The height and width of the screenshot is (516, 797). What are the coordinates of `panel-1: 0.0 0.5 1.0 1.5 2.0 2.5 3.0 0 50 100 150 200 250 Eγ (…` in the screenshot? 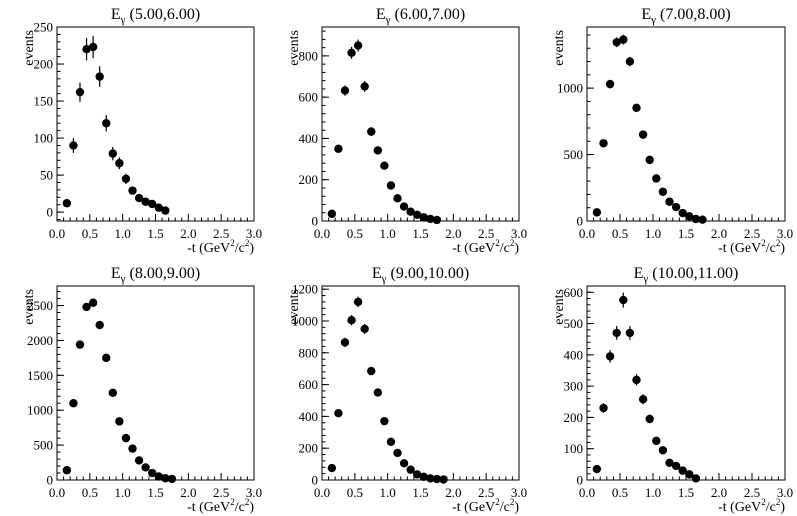 It's located at (142, 131).